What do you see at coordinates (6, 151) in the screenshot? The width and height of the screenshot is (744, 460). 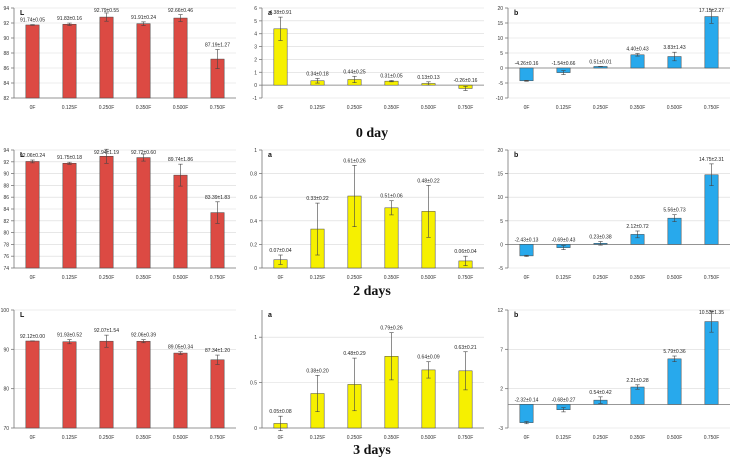 I see `y-tick-label: 94` at bounding box center [6, 151].